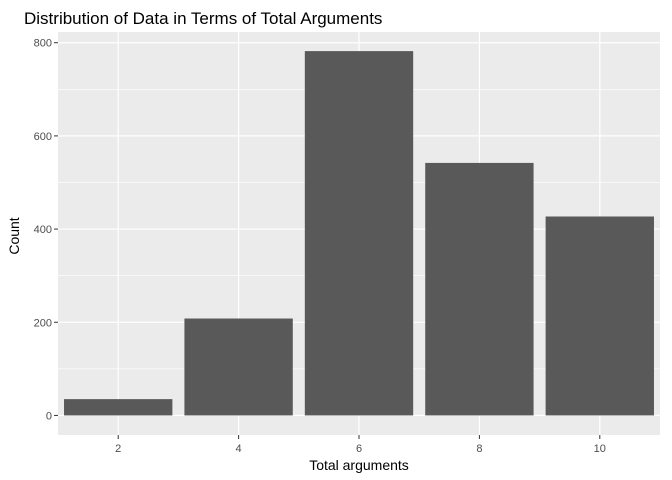 This screenshot has height=480, width=672. Describe the element at coordinates (43, 44) in the screenshot. I see `y-tick-label: 800` at that location.